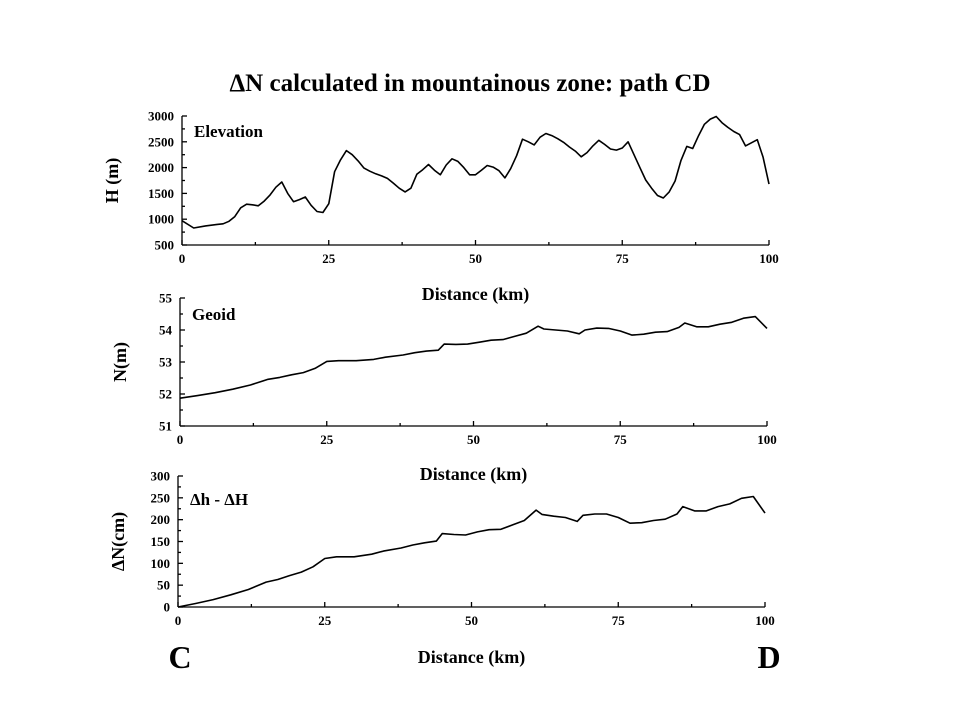  I want to click on elevation-x-axis-label: Distance (km), so click(475, 294).